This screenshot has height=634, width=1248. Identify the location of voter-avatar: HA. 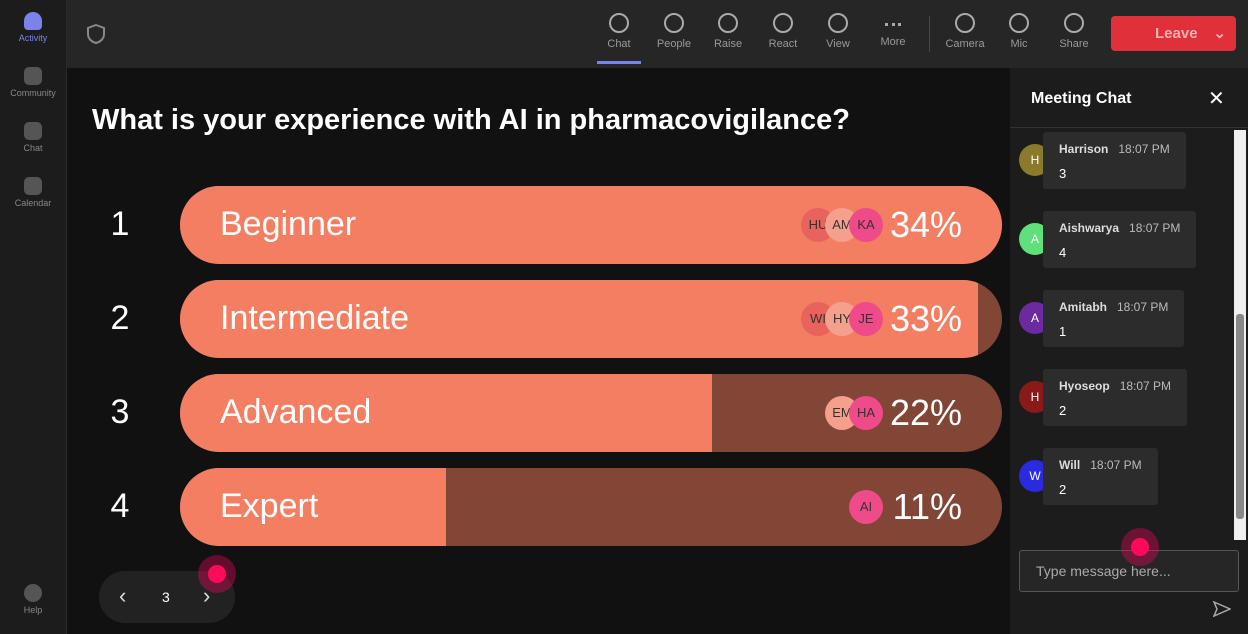
(866, 413).